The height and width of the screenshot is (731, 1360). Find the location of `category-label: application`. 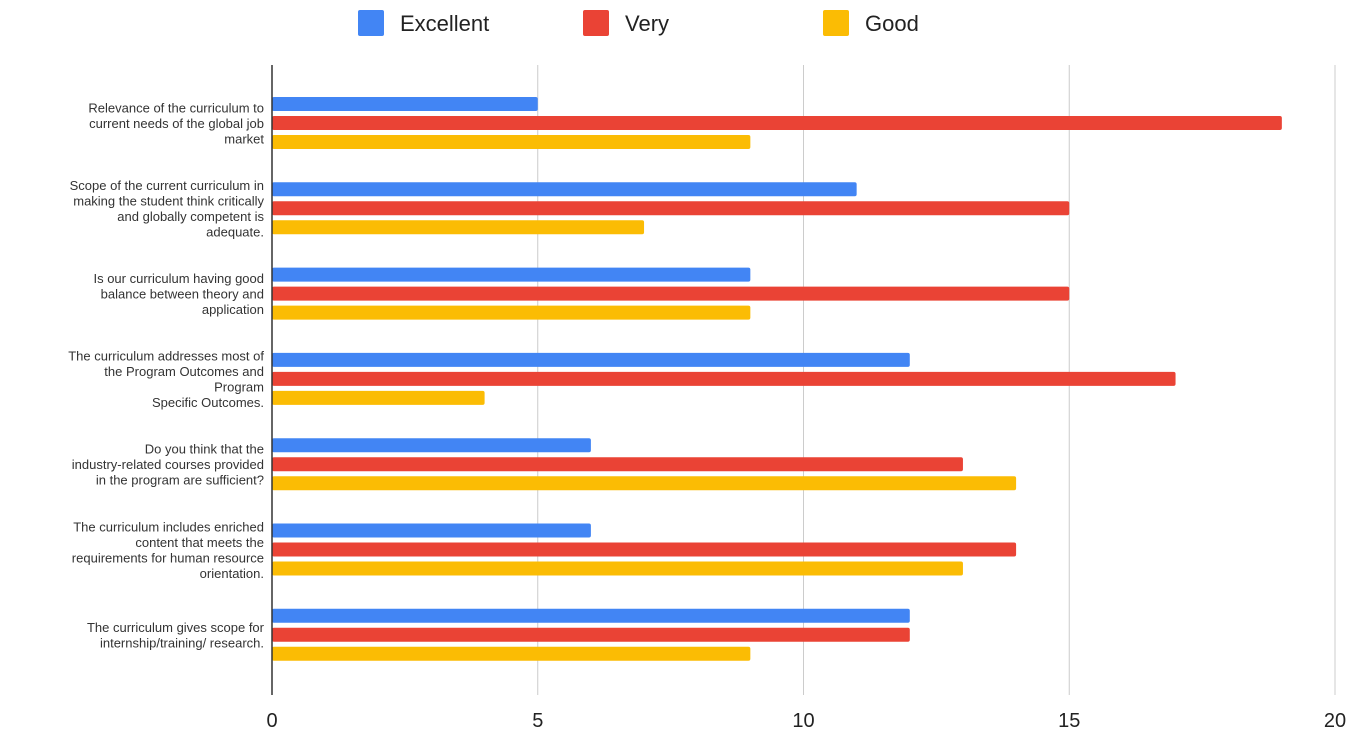

category-label: application is located at coordinates (233, 309).